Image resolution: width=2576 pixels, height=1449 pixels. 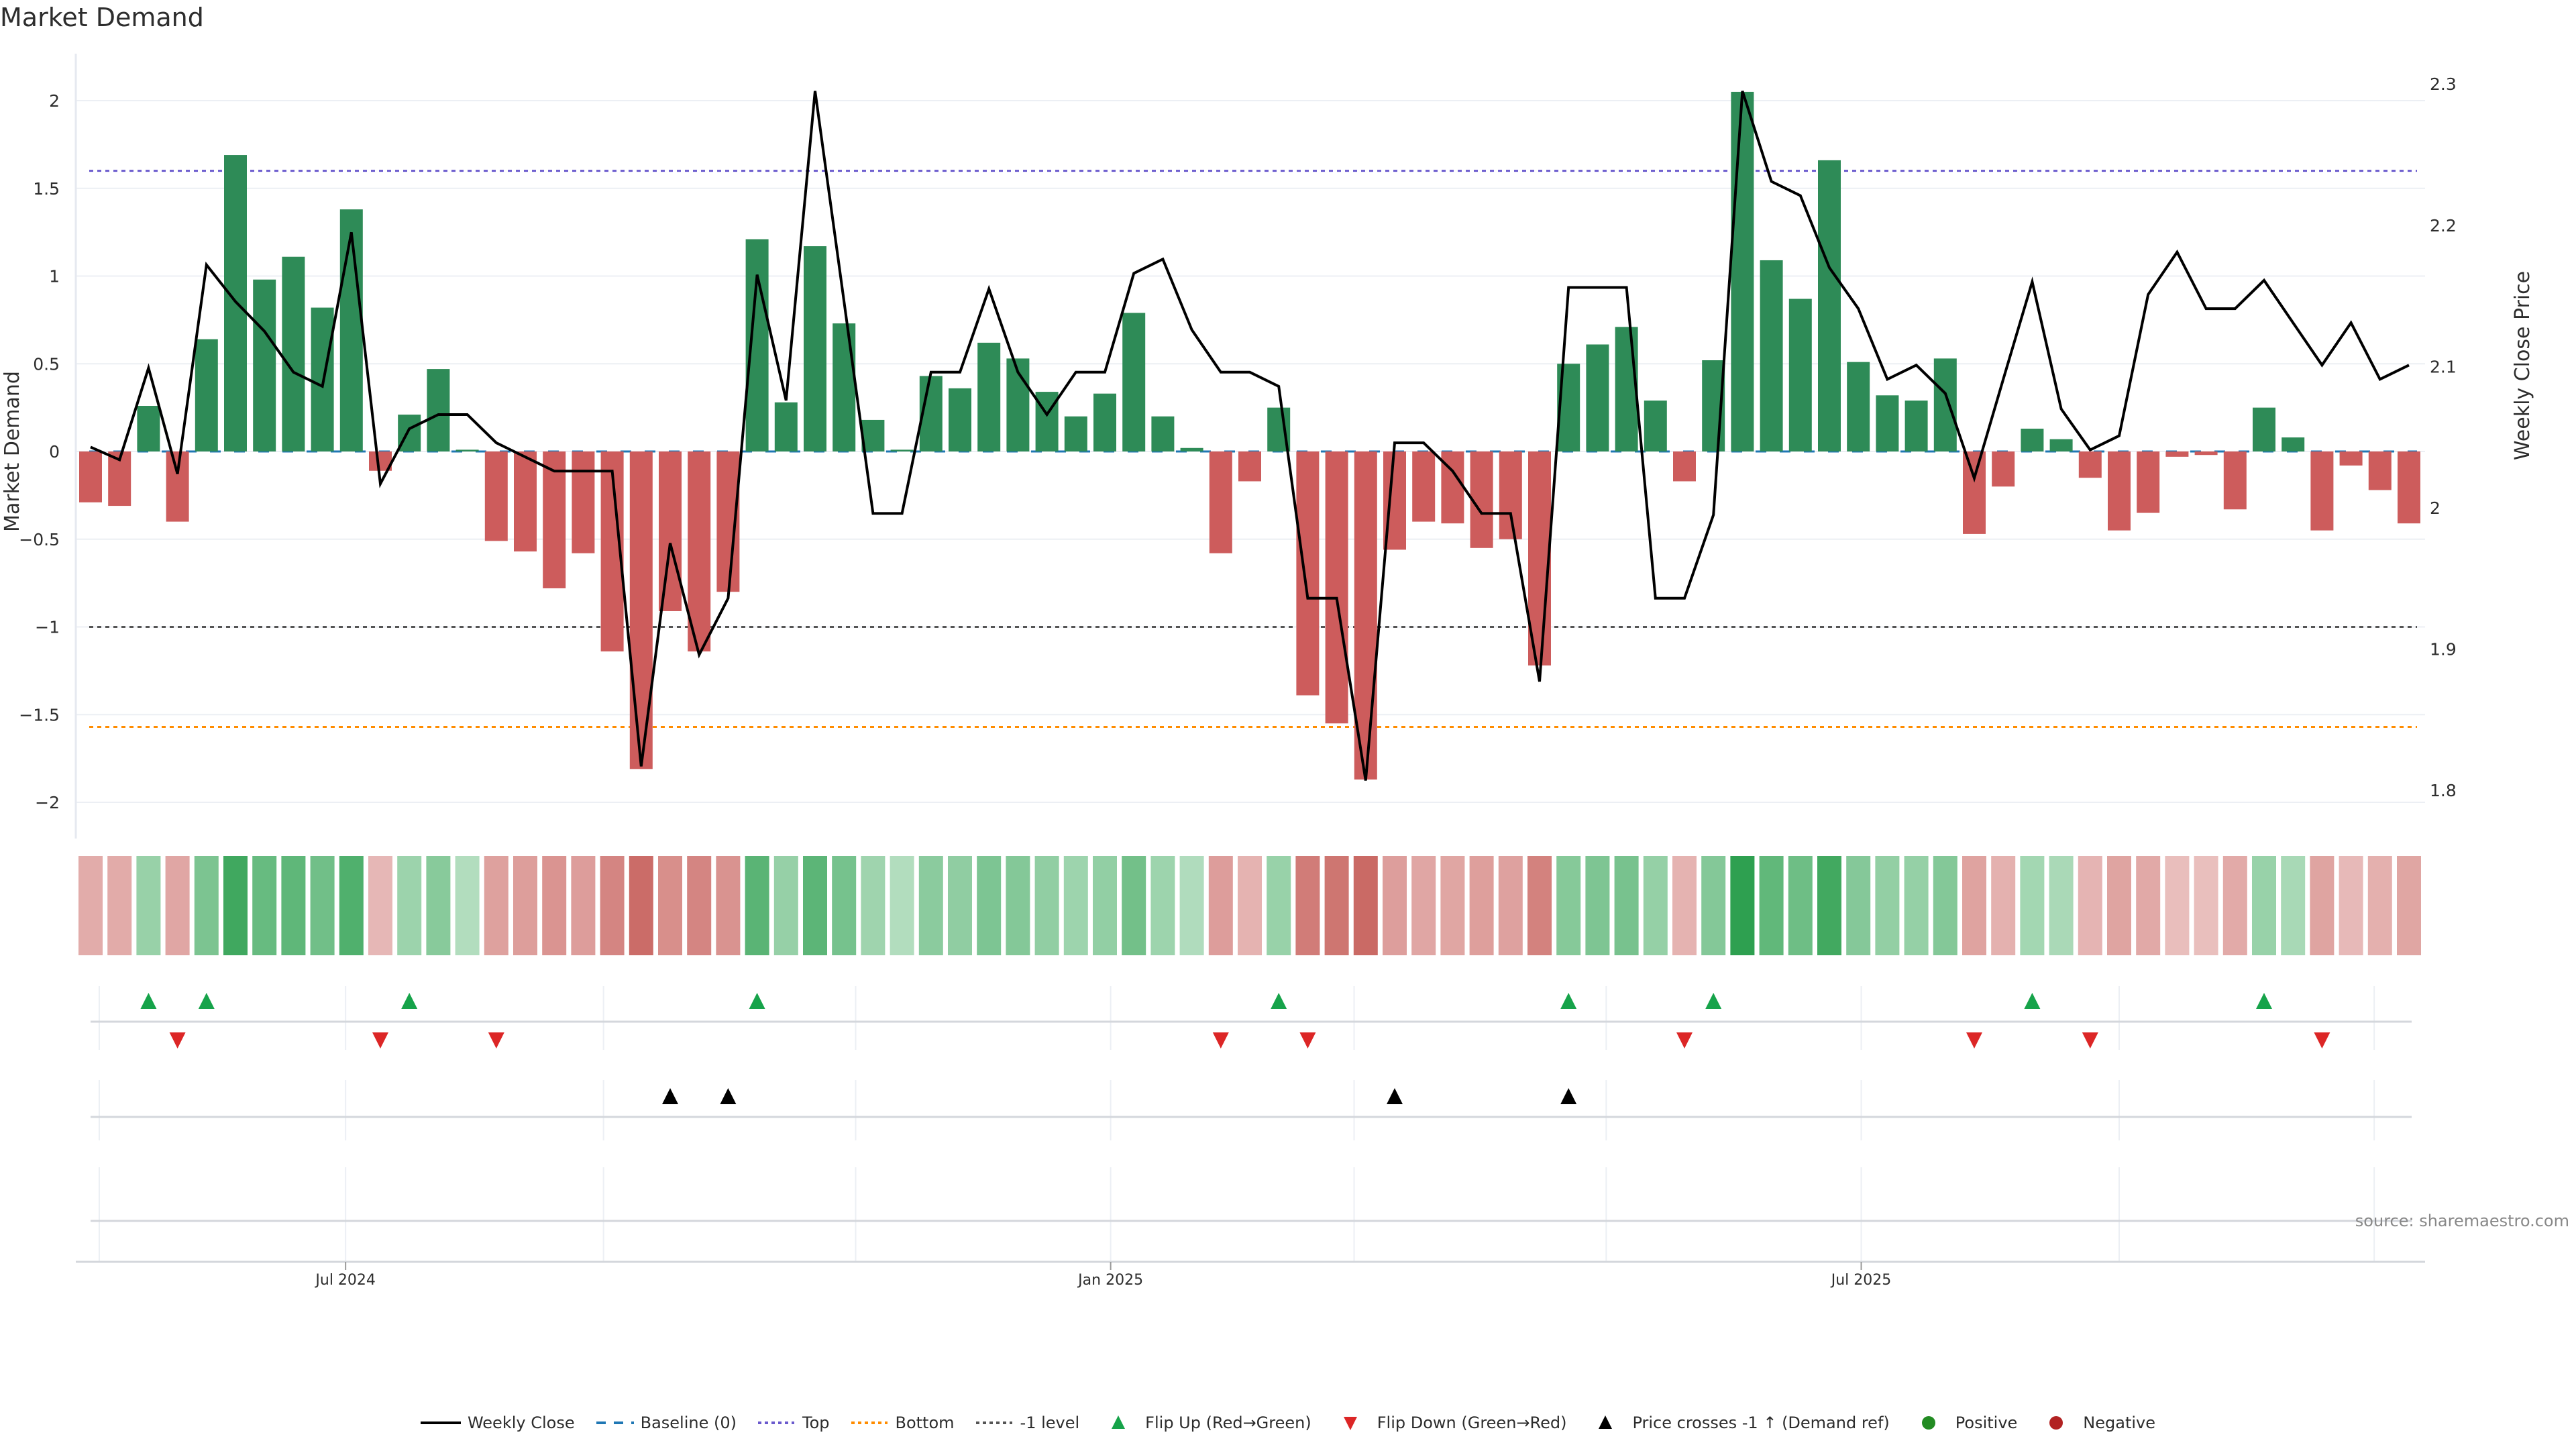 What do you see at coordinates (1228, 1422) in the screenshot?
I see `legend-label: Flip Up (Red→Green)` at bounding box center [1228, 1422].